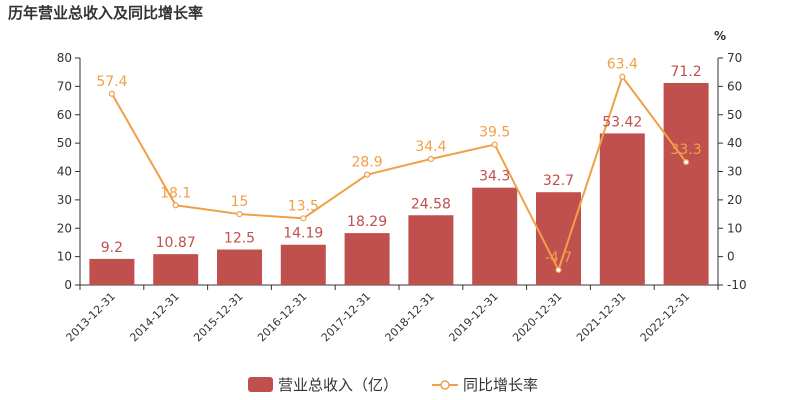  Describe the element at coordinates (106, 13) in the screenshot. I see `chart-title: 历年营业总收入及同比增长率` at that location.